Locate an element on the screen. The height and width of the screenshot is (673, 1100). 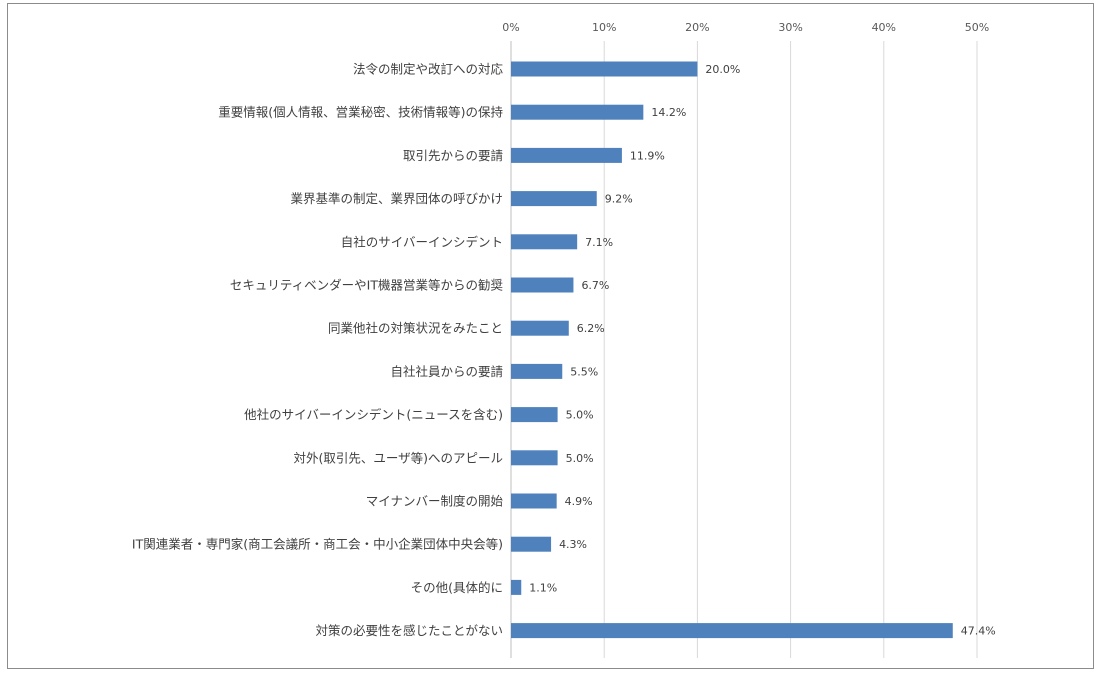
category-label: 同業他社の対策状況をみたこと is located at coordinates (415, 328).